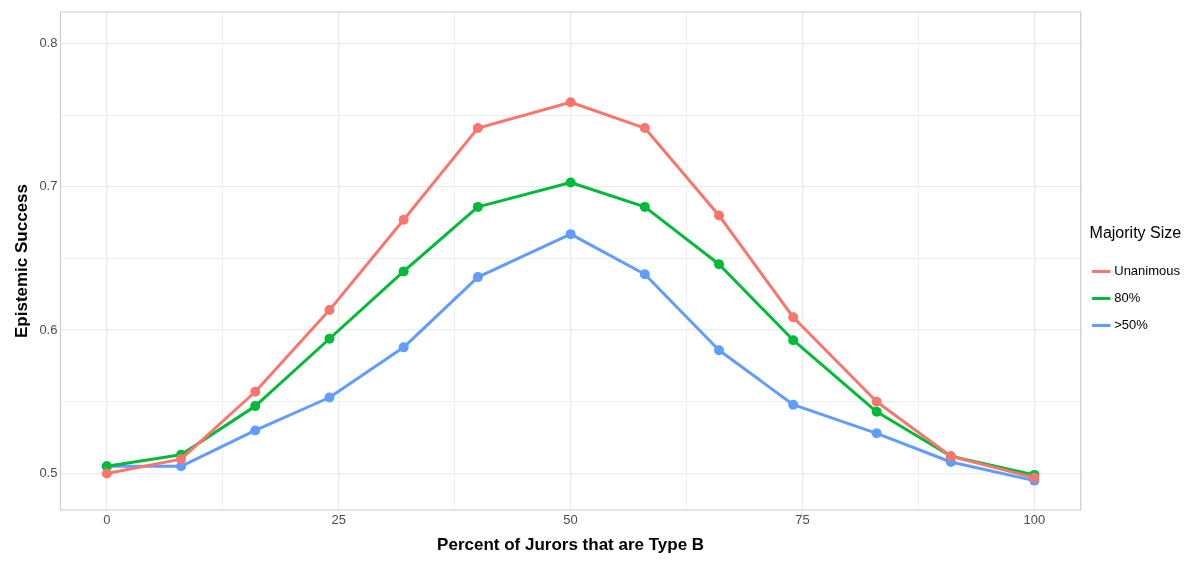 This screenshot has width=1200, height=564. Describe the element at coordinates (48, 473) in the screenshot. I see `y-tick-label: 0.5` at that location.